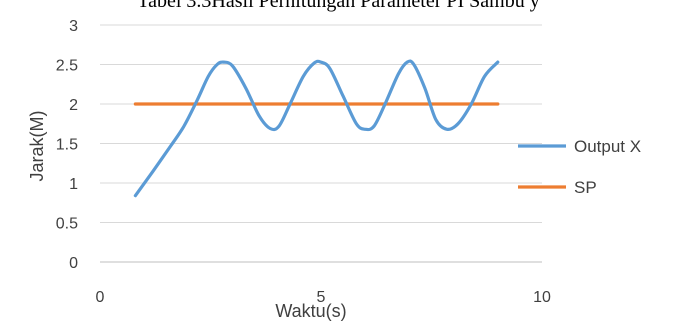  Describe the element at coordinates (585, 187) in the screenshot. I see `legend-entry-label: SP` at that location.